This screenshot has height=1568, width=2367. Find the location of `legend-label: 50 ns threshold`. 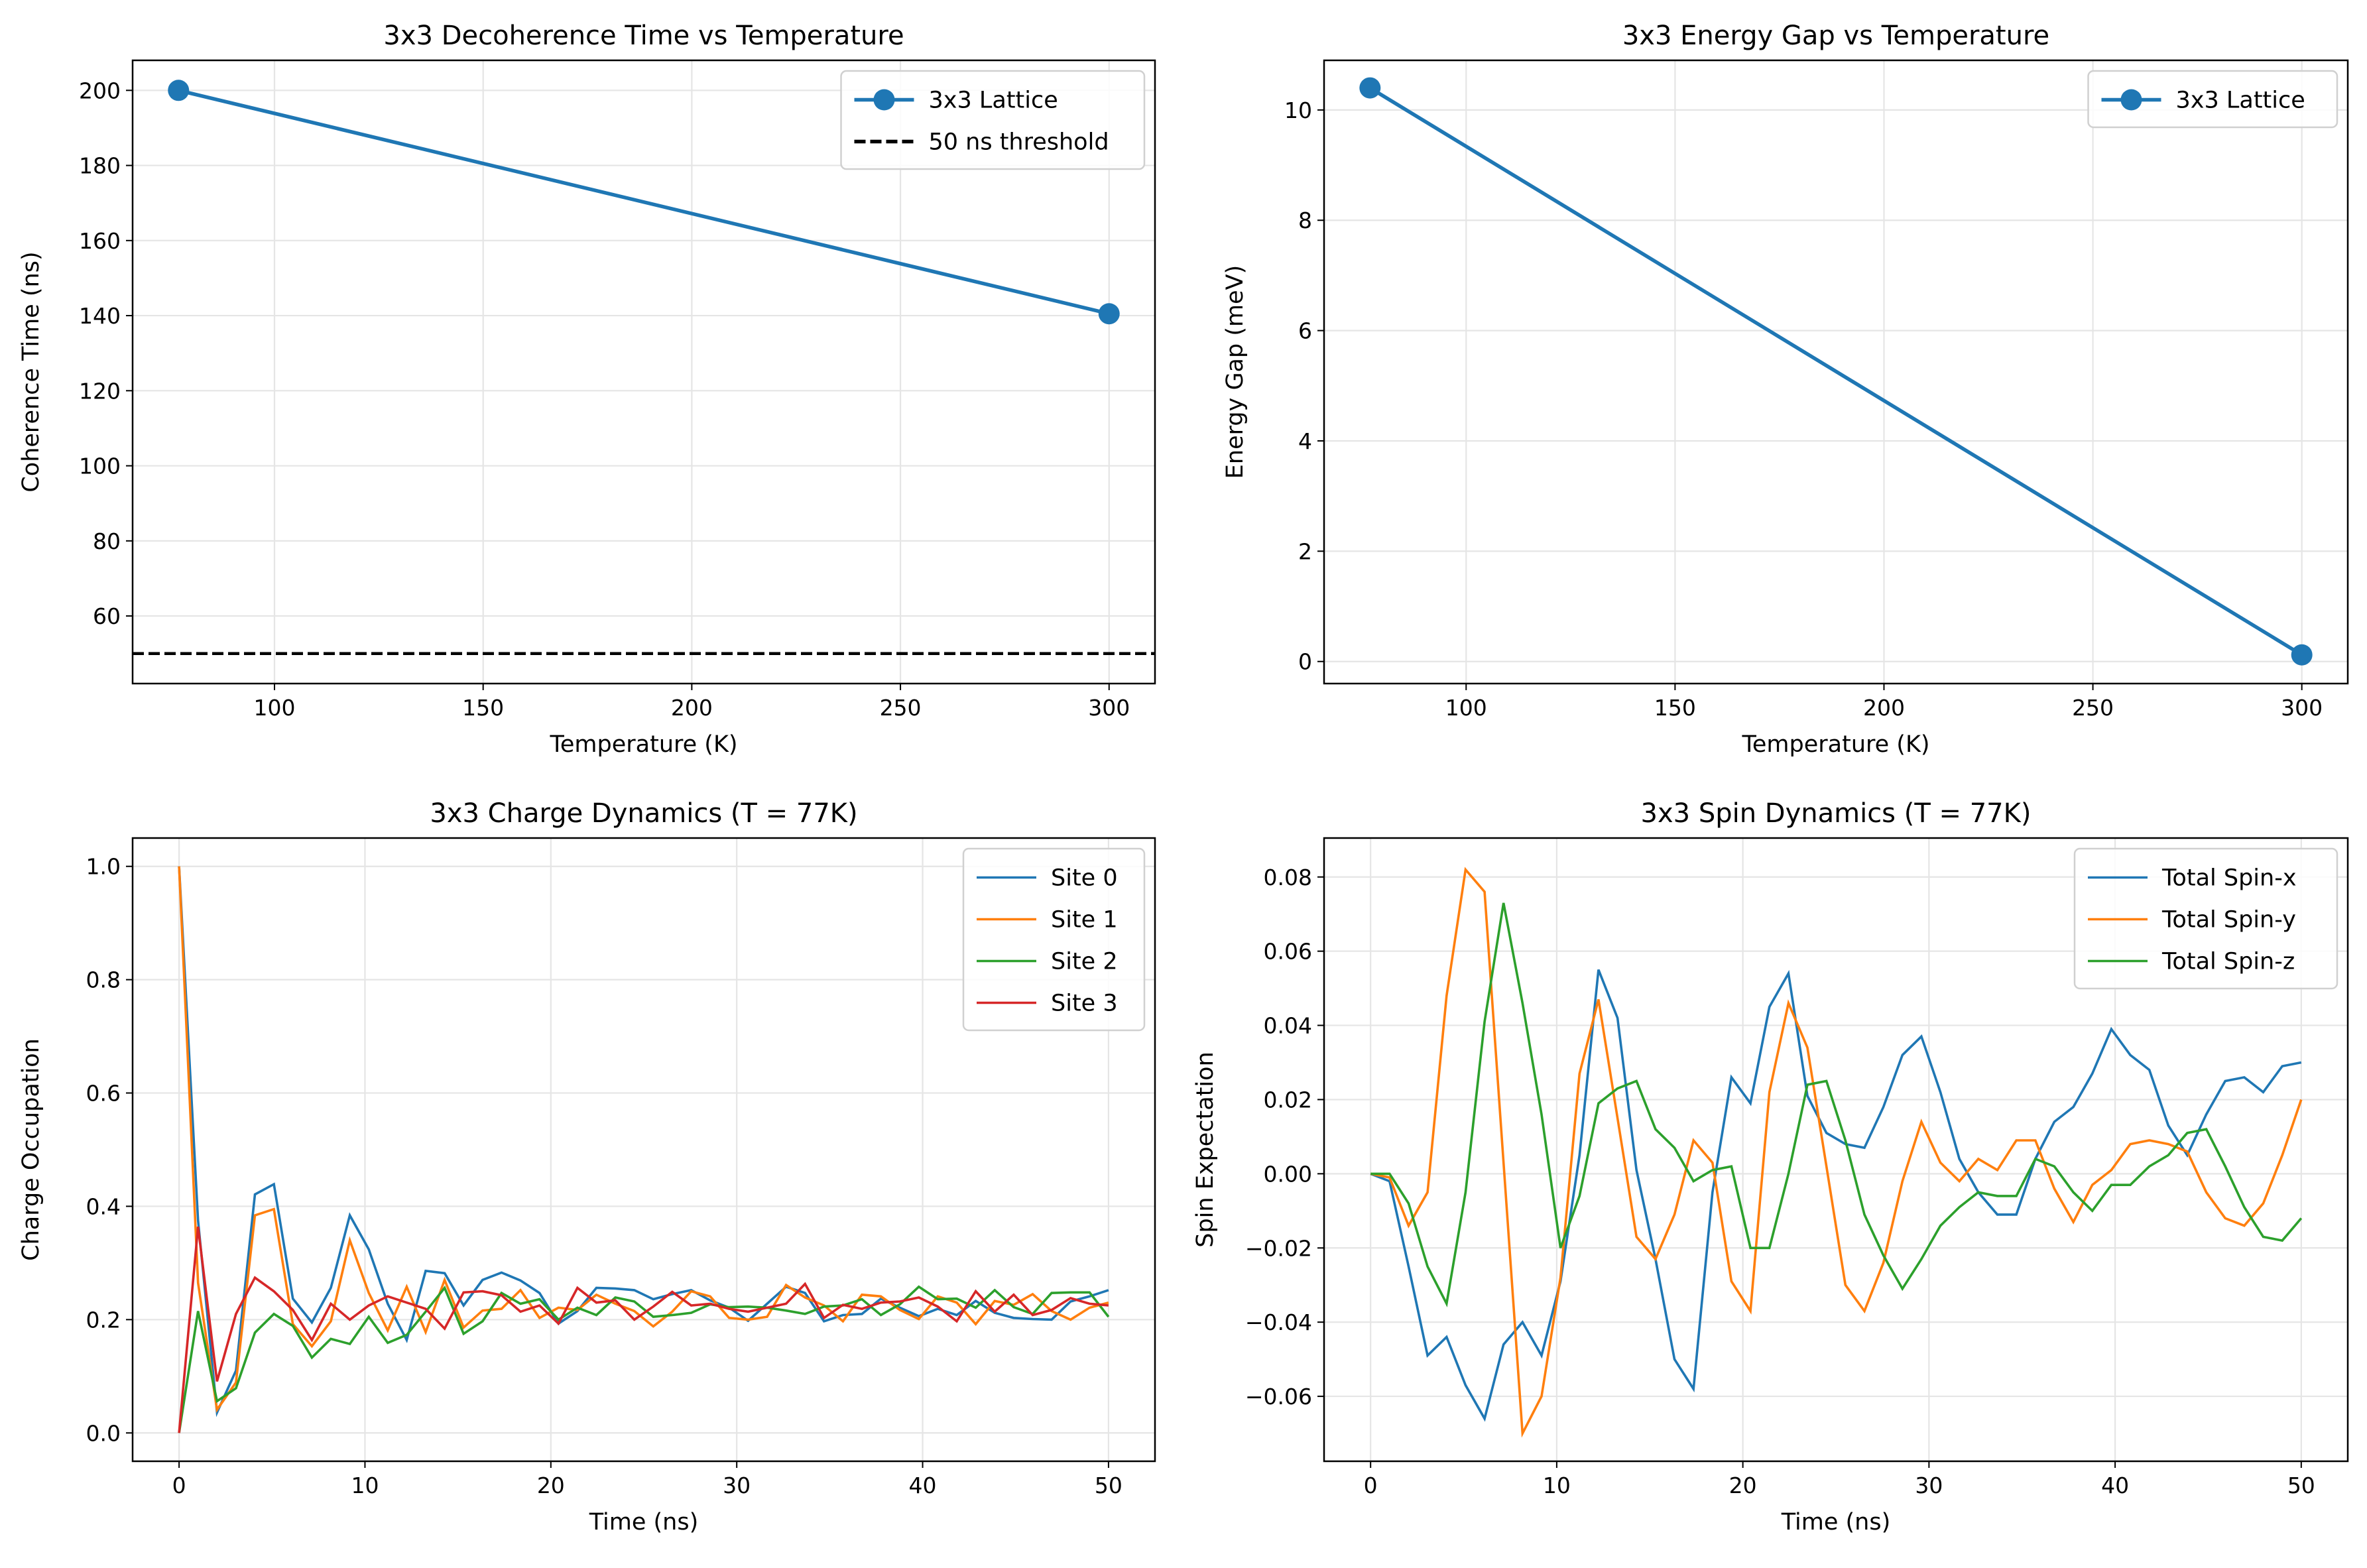

legend-label: 50 ns threshold is located at coordinates (1019, 142).